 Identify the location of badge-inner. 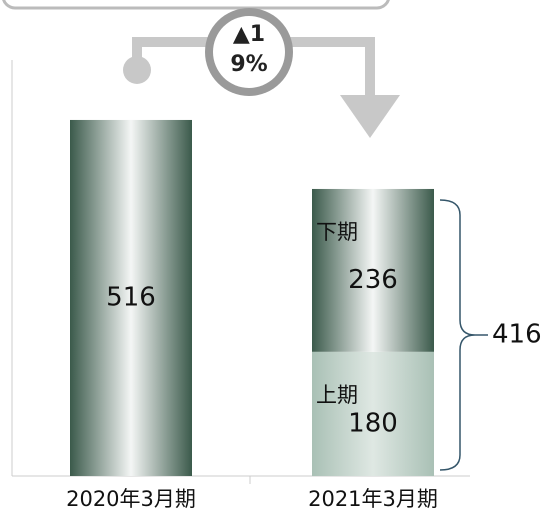
(249, 52).